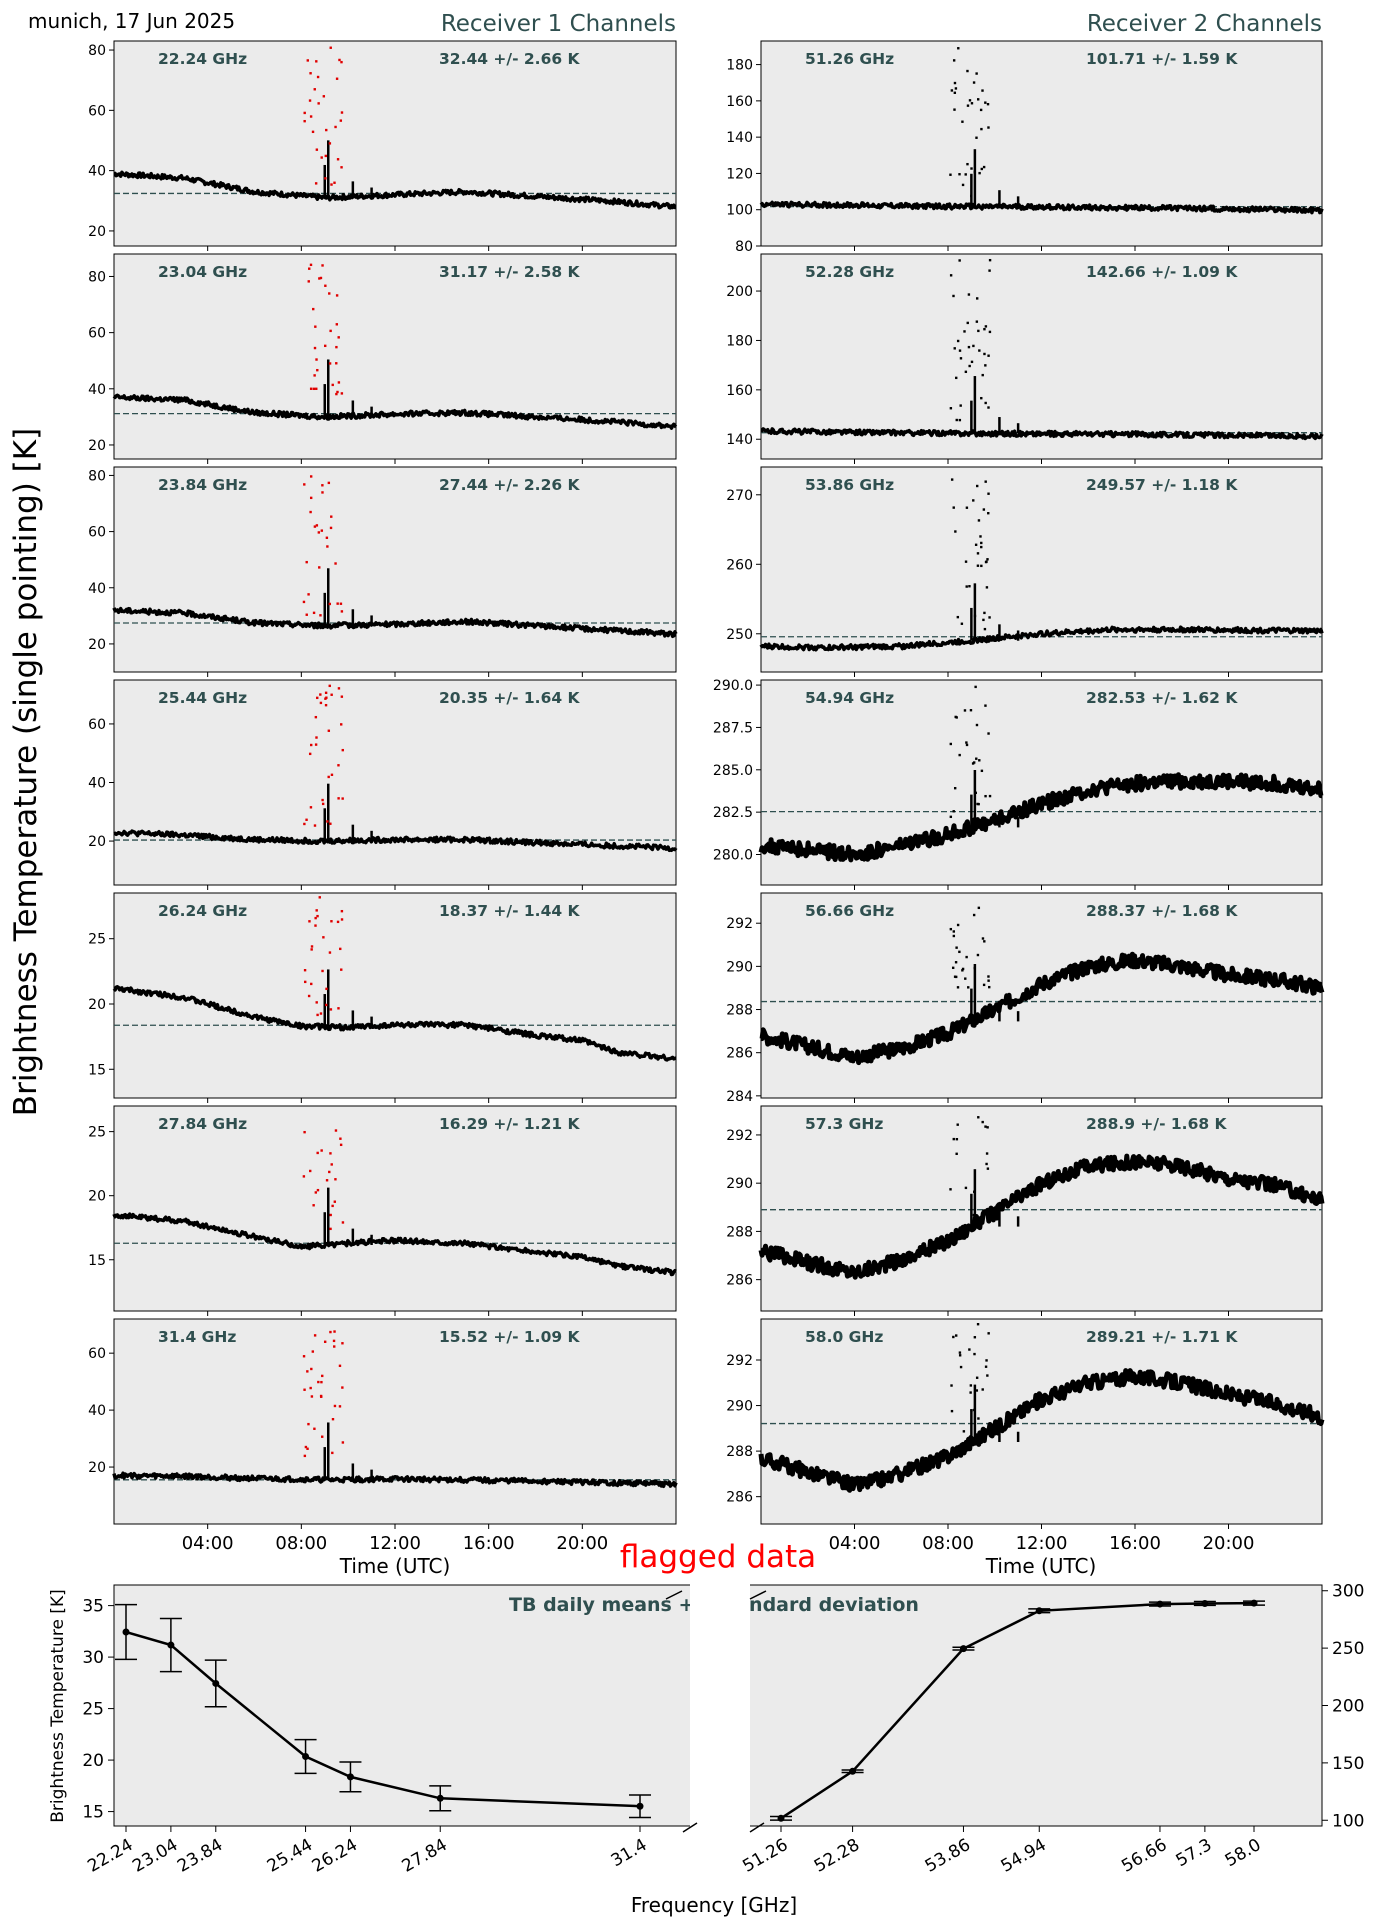 The image size is (1384, 1927). What do you see at coordinates (202, 59) in the screenshot?
I see `channel-frequency-label: 22.24 GHz` at bounding box center [202, 59].